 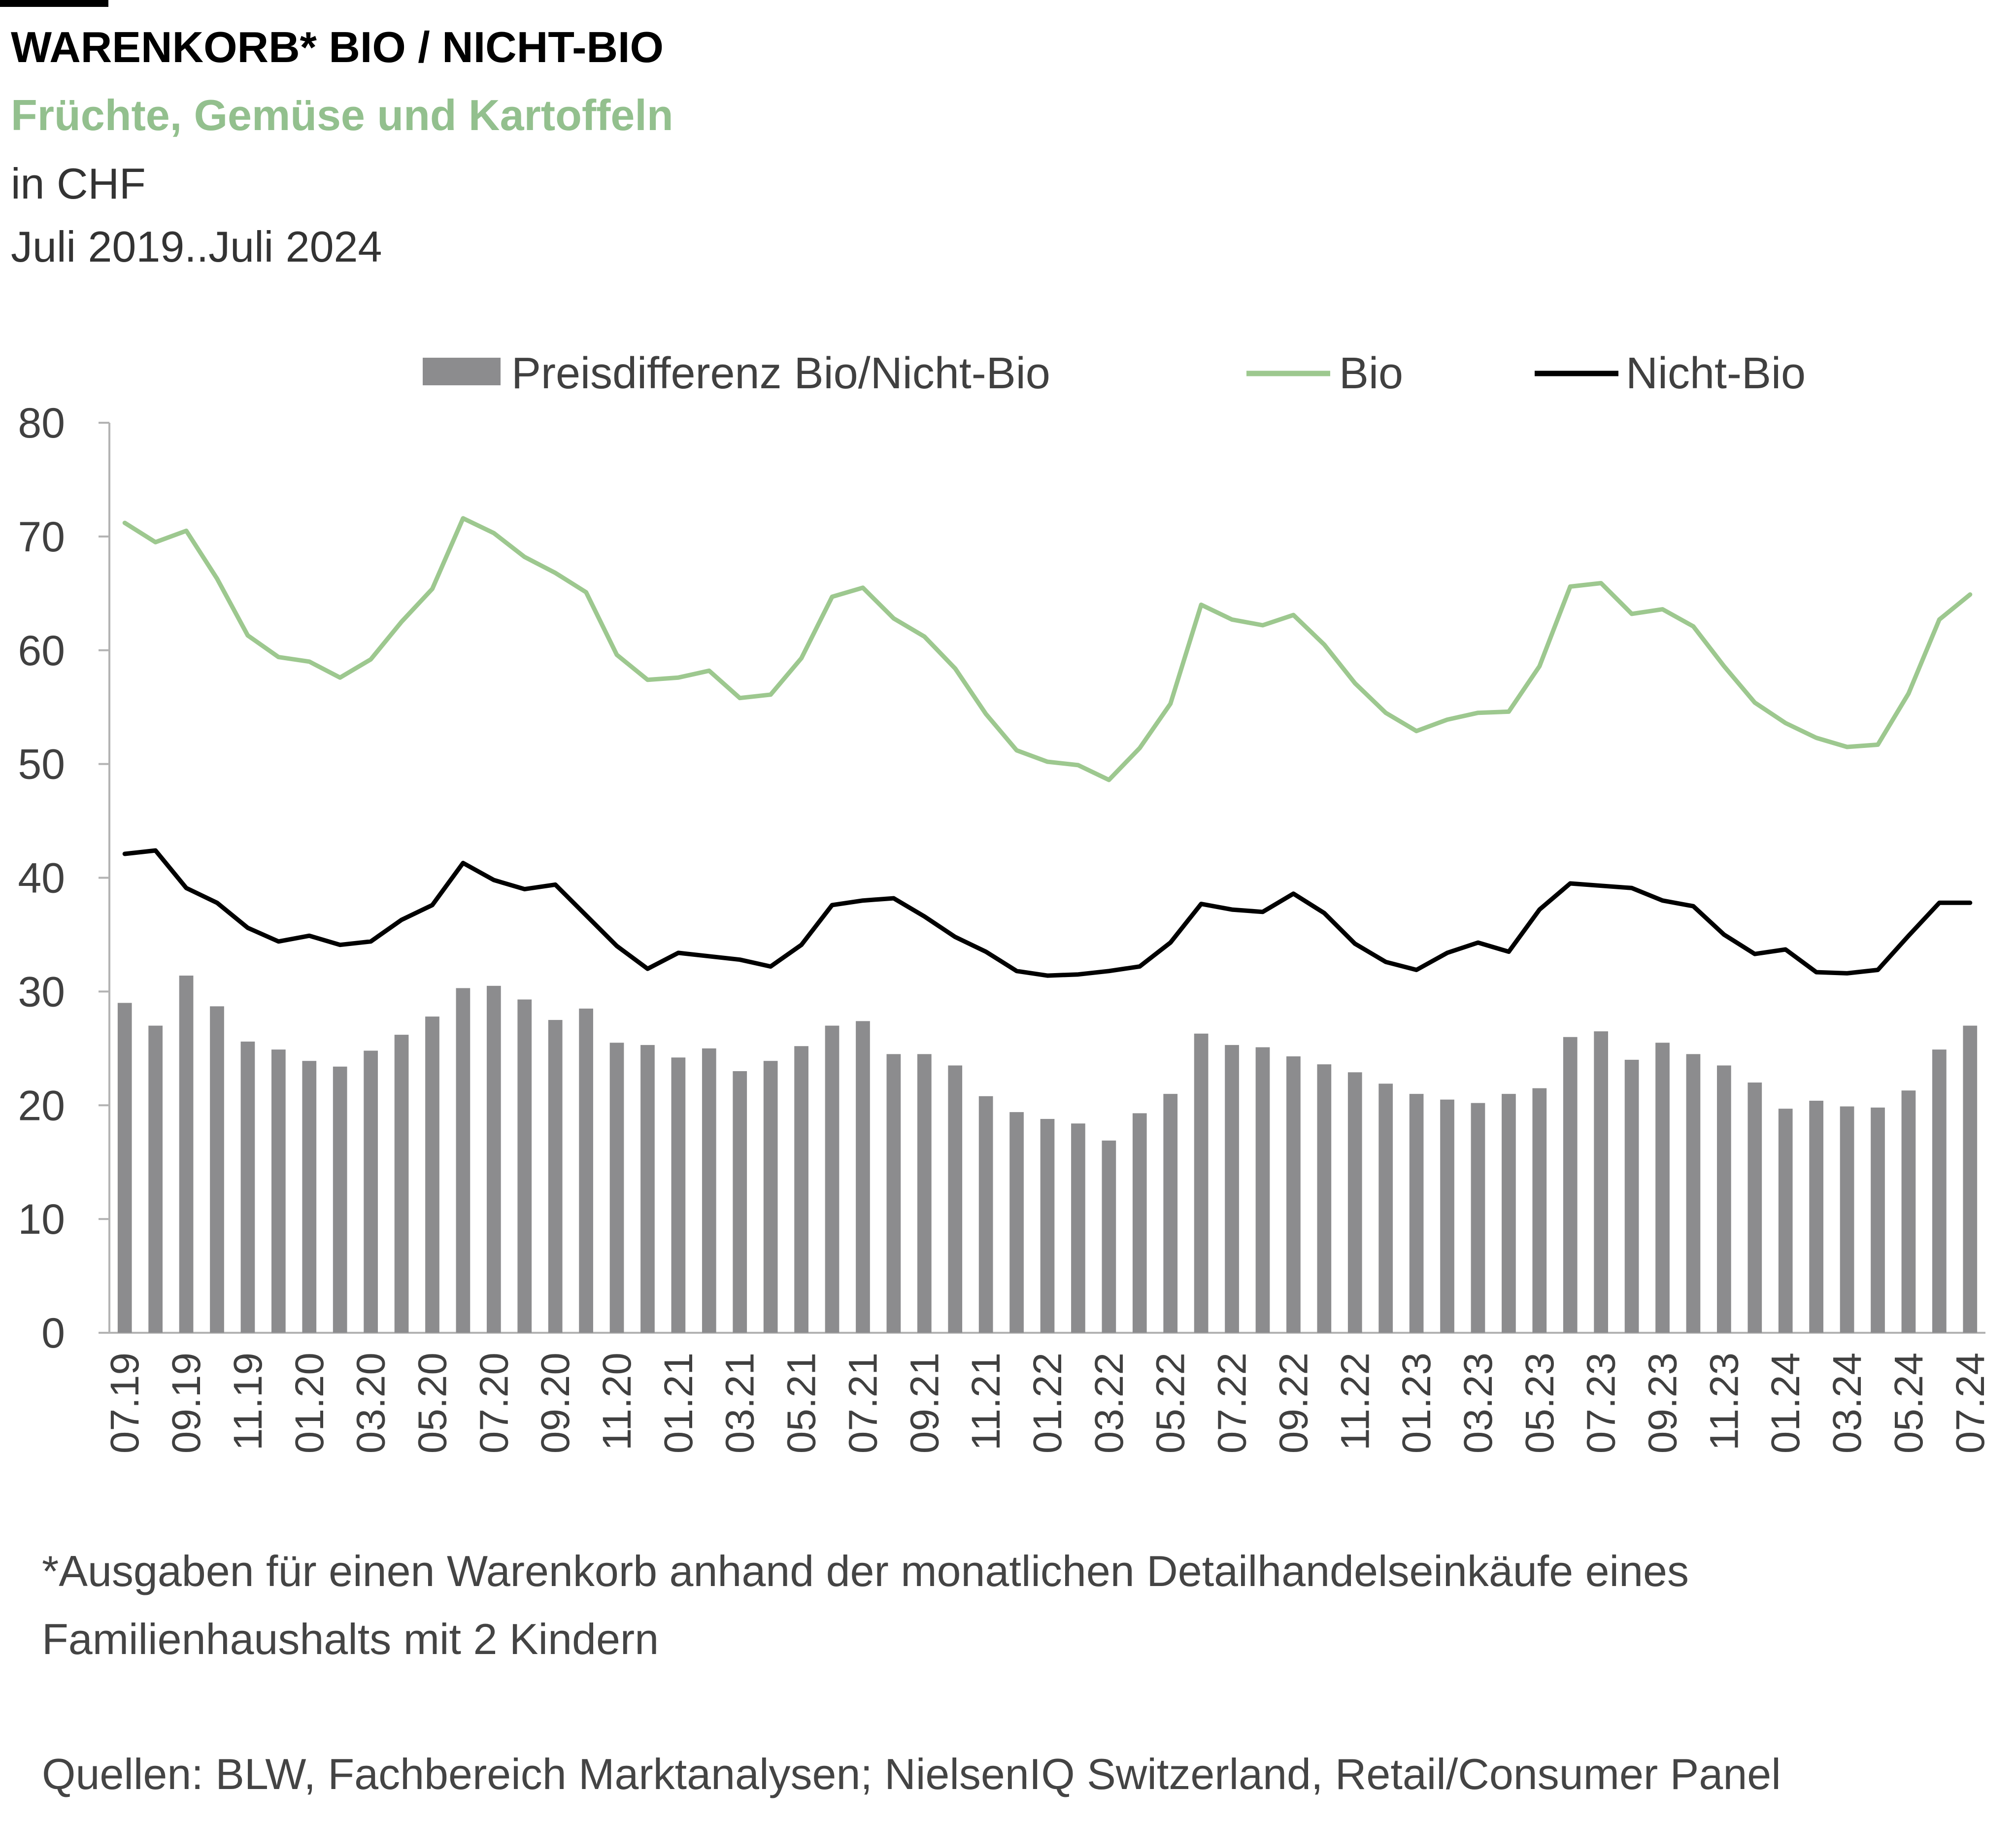 What do you see at coordinates (248, 1401) in the screenshot?
I see `x-tick-label: 11.19` at bounding box center [248, 1401].